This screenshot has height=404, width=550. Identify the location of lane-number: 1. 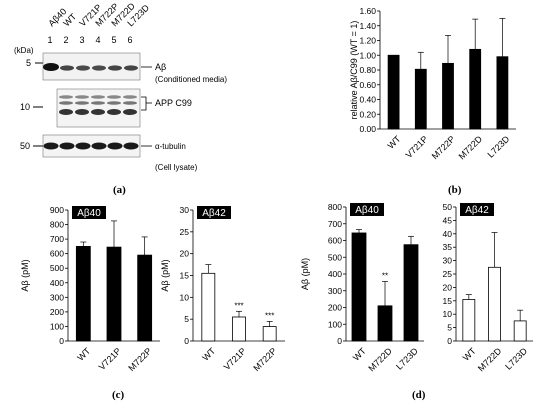
(49, 40).